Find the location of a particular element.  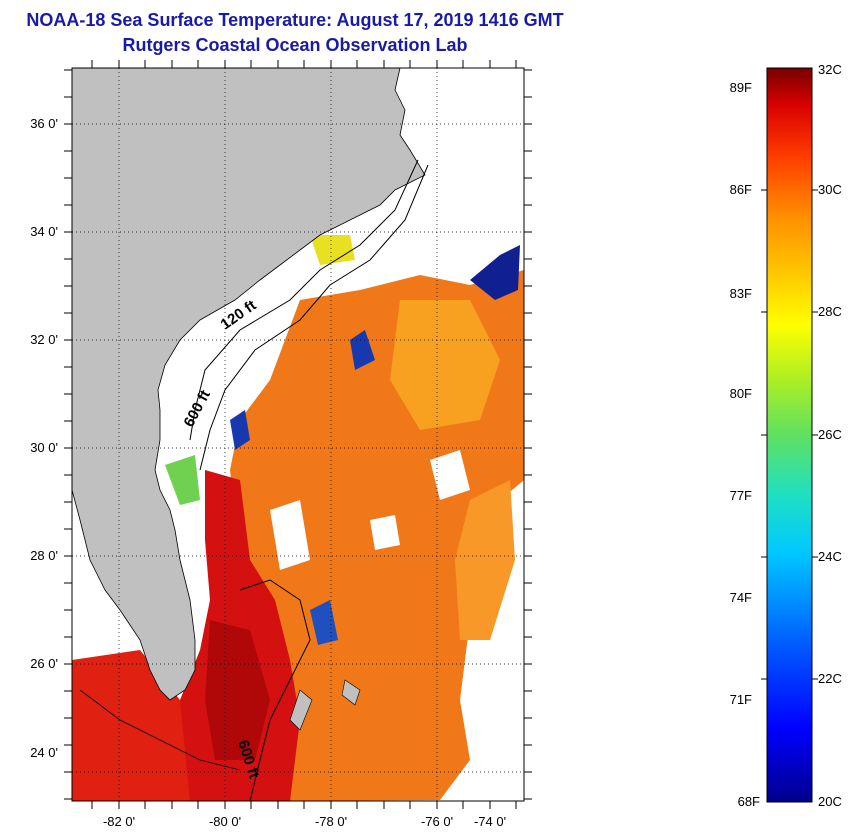

colorbar-label-32c: 32C is located at coordinates (830, 69).